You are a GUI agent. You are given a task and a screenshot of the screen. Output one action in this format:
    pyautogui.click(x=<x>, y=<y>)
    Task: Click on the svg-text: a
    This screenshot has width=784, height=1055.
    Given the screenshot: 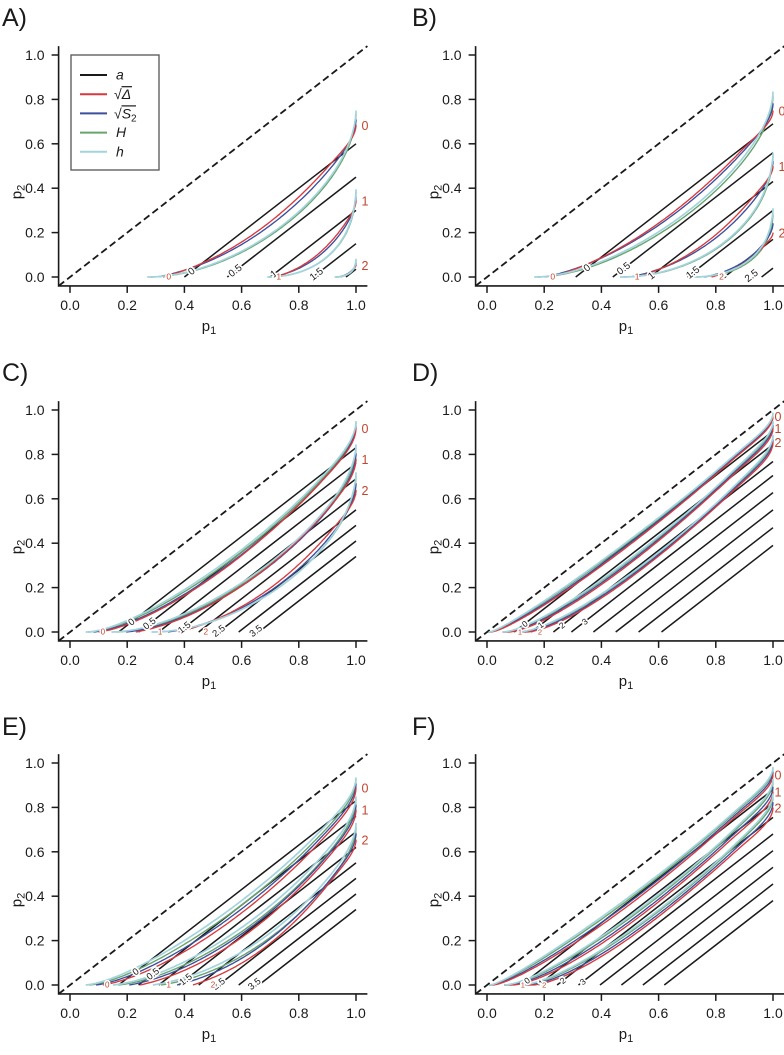 What is the action you would take?
    pyautogui.click(x=120, y=75)
    